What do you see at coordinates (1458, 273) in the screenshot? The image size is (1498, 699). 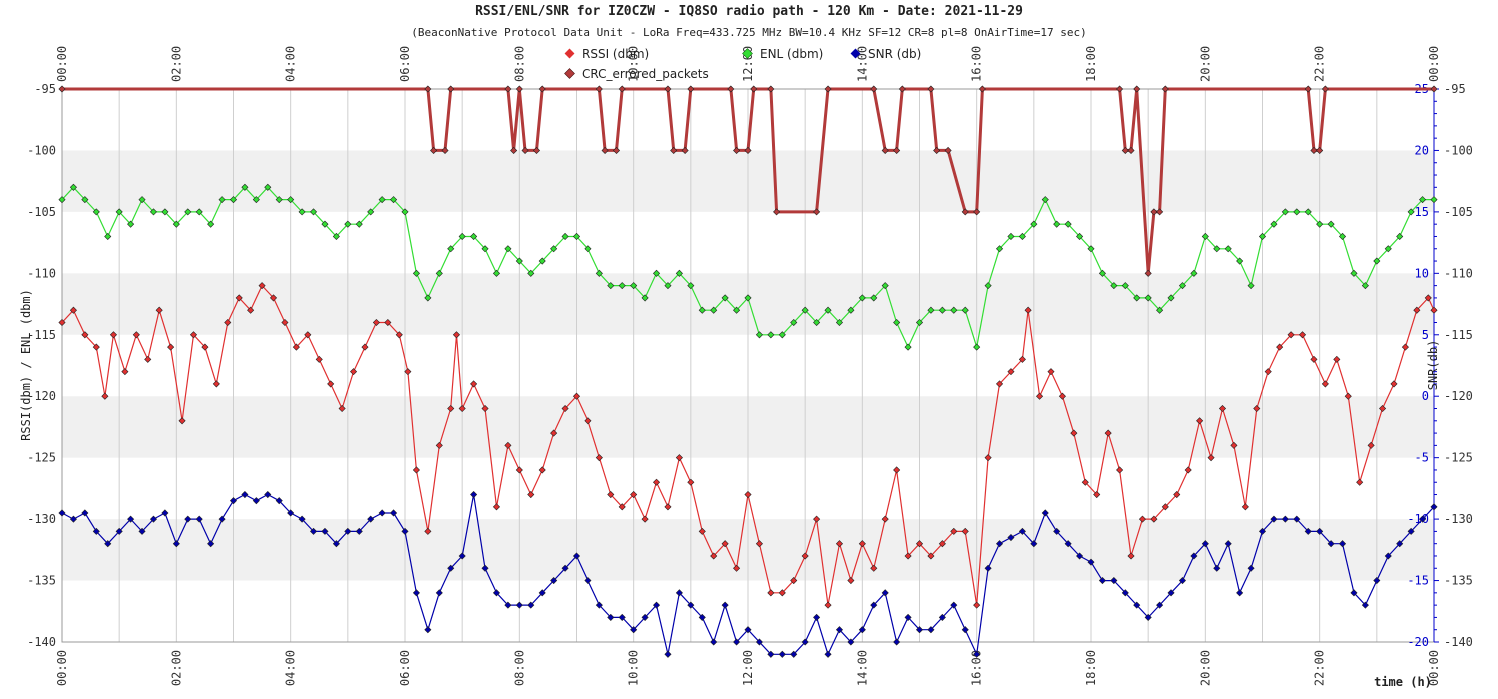 I see `y-tick-label-right: -110` at bounding box center [1458, 273].